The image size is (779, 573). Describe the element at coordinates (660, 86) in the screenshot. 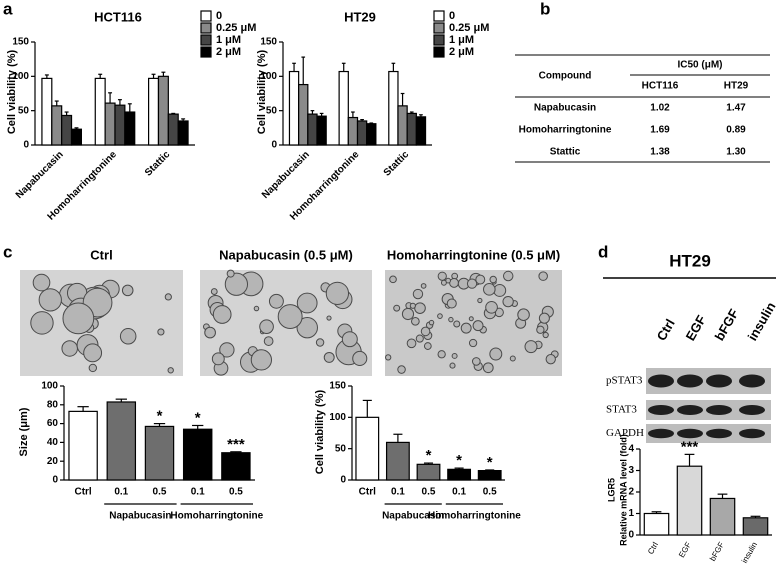

I see `table-header: HCT116` at that location.